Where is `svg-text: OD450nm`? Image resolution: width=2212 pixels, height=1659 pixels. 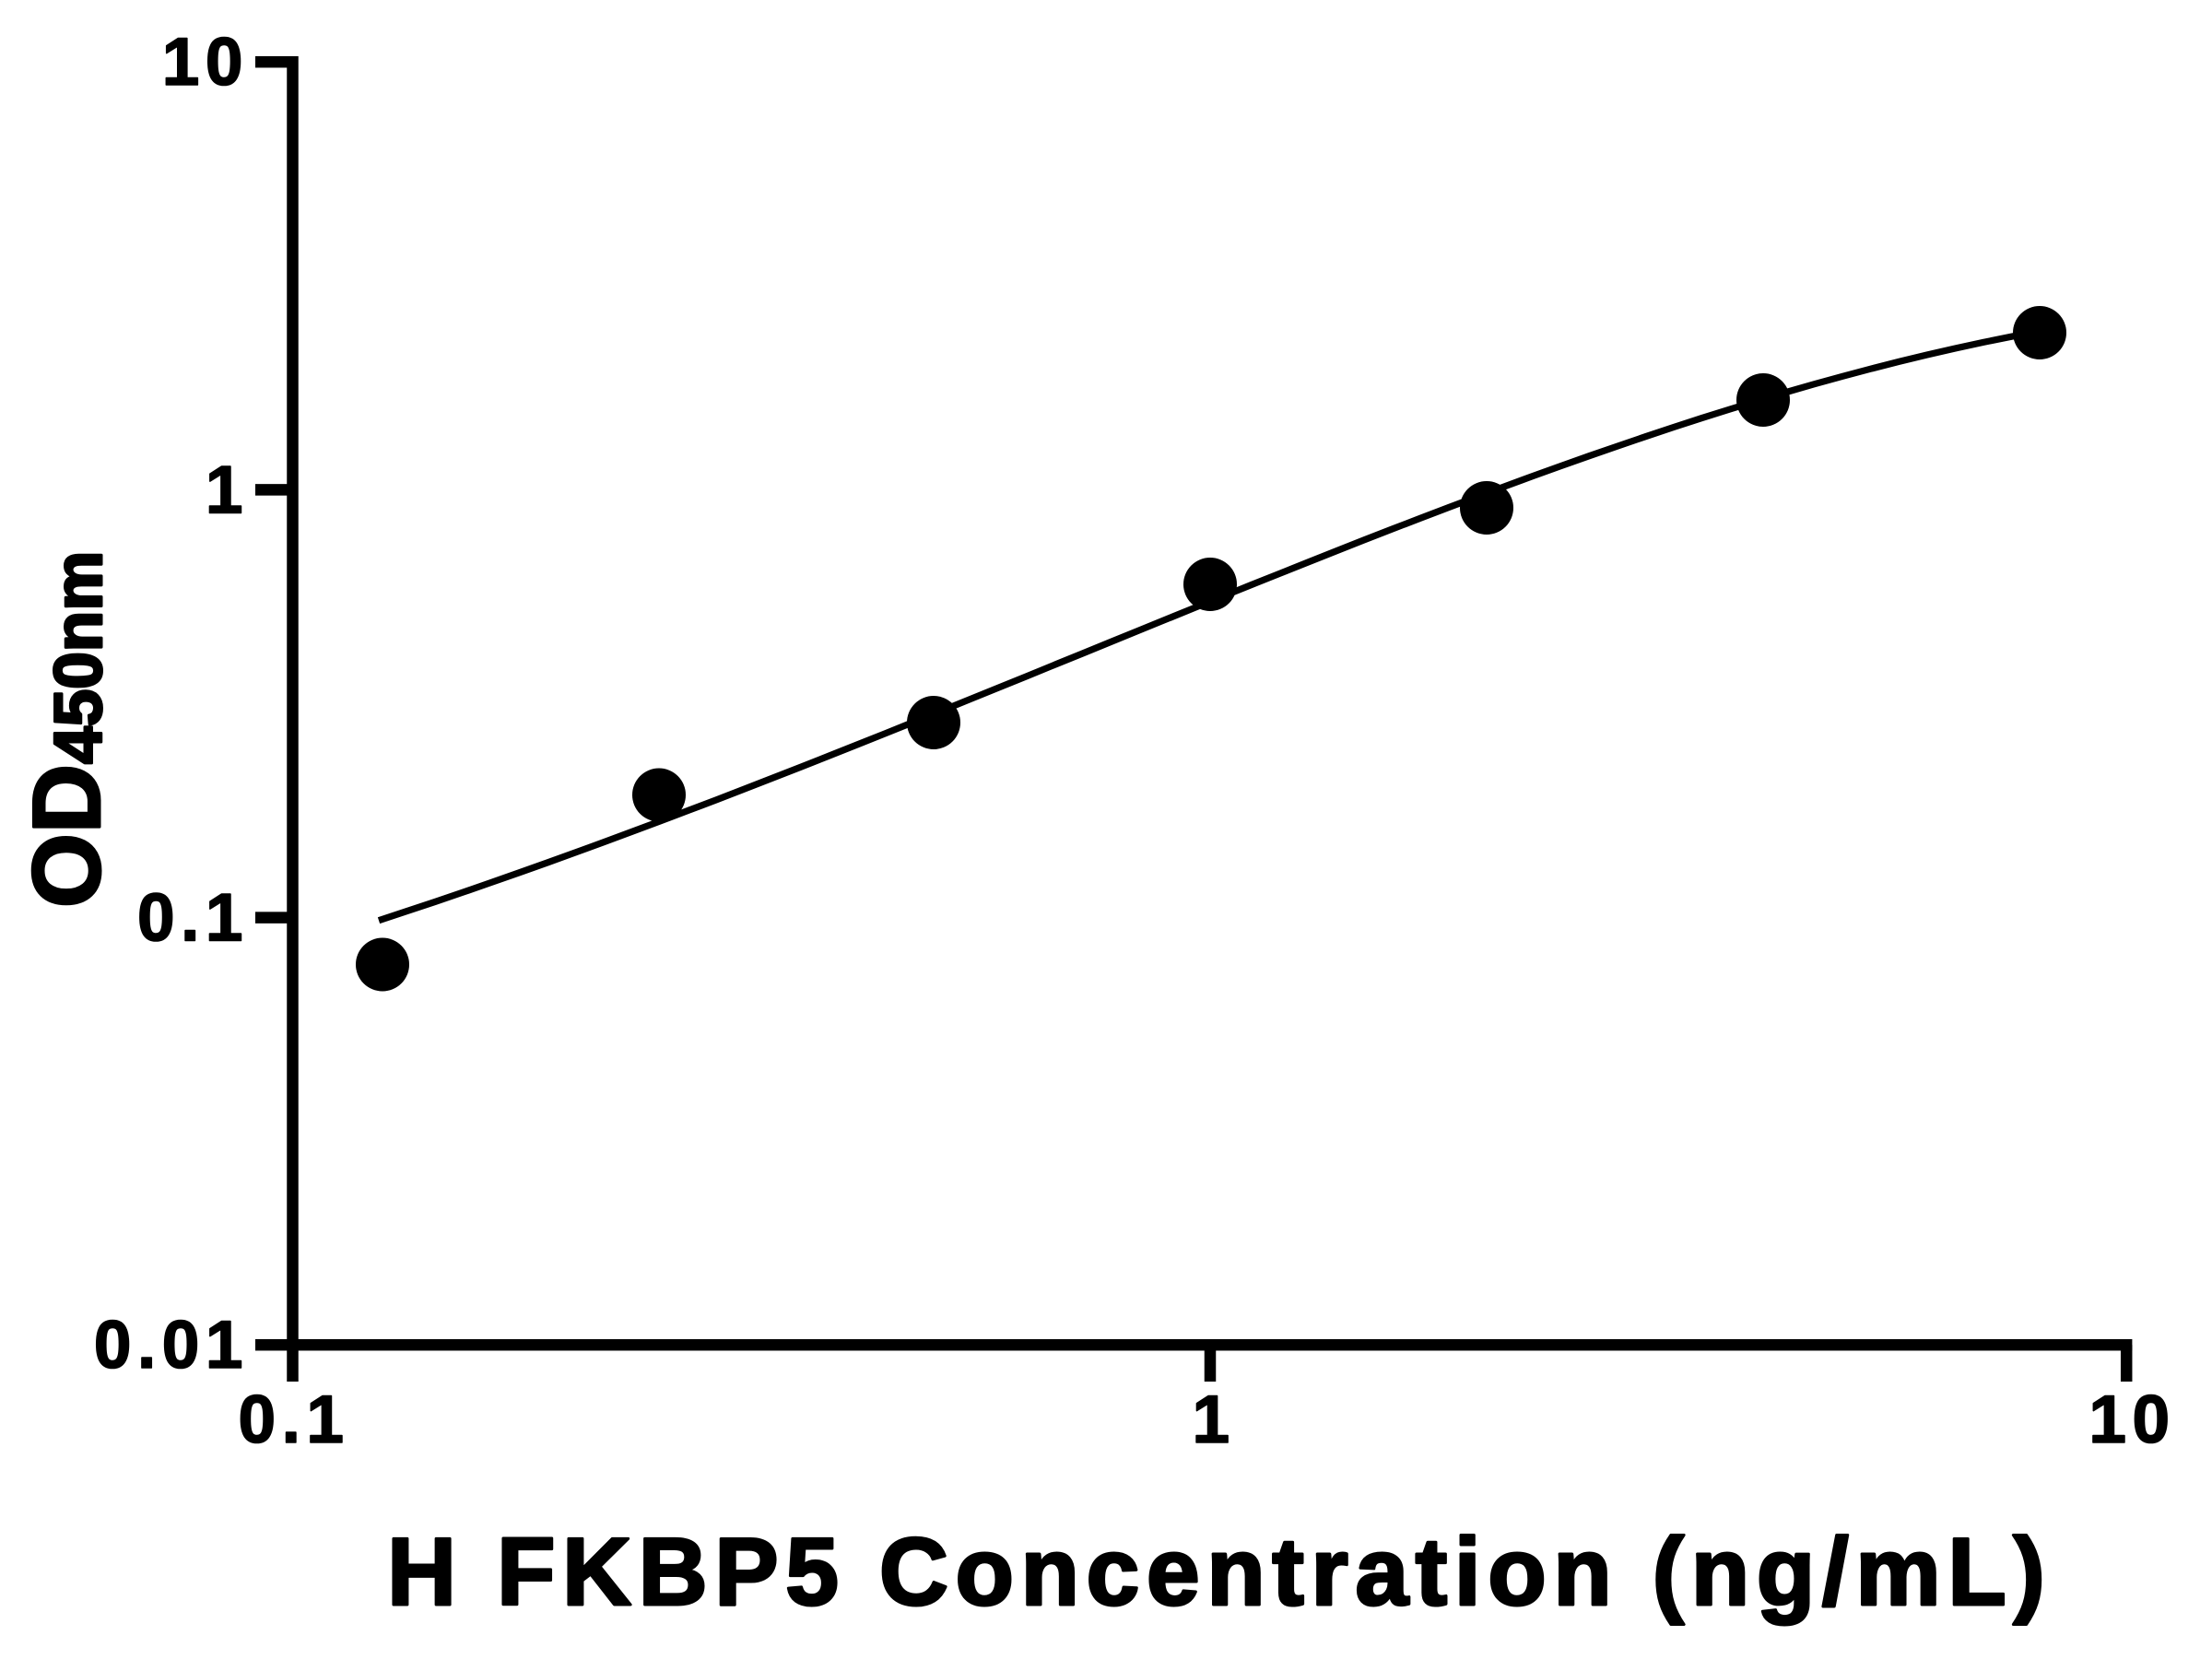
svg-text: OD450nm is located at coordinates (67, 729).